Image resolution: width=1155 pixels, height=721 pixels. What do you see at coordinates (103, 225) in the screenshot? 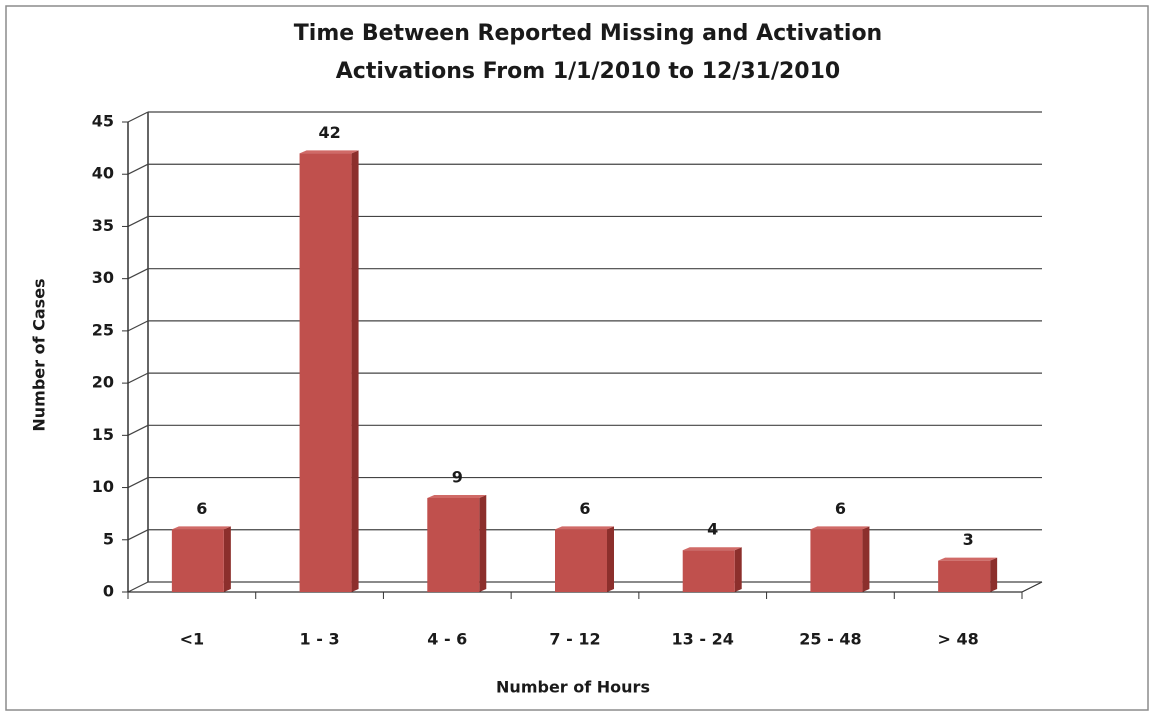
I see `y-tick-label: 35` at bounding box center [103, 225].